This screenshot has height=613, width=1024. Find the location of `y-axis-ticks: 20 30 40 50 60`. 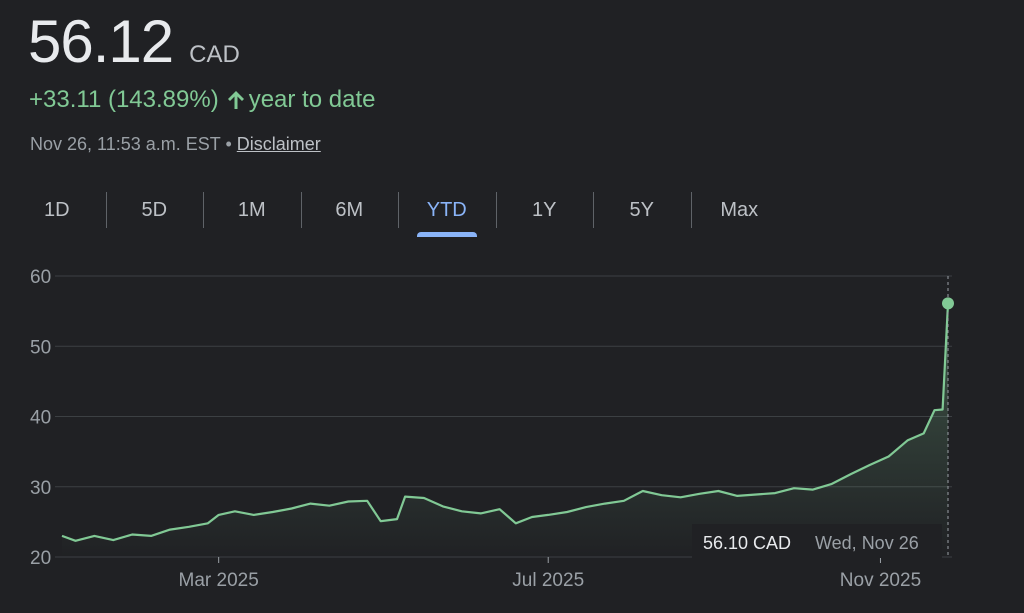

y-axis-ticks: 20 30 40 50 60 is located at coordinates (40, 418).